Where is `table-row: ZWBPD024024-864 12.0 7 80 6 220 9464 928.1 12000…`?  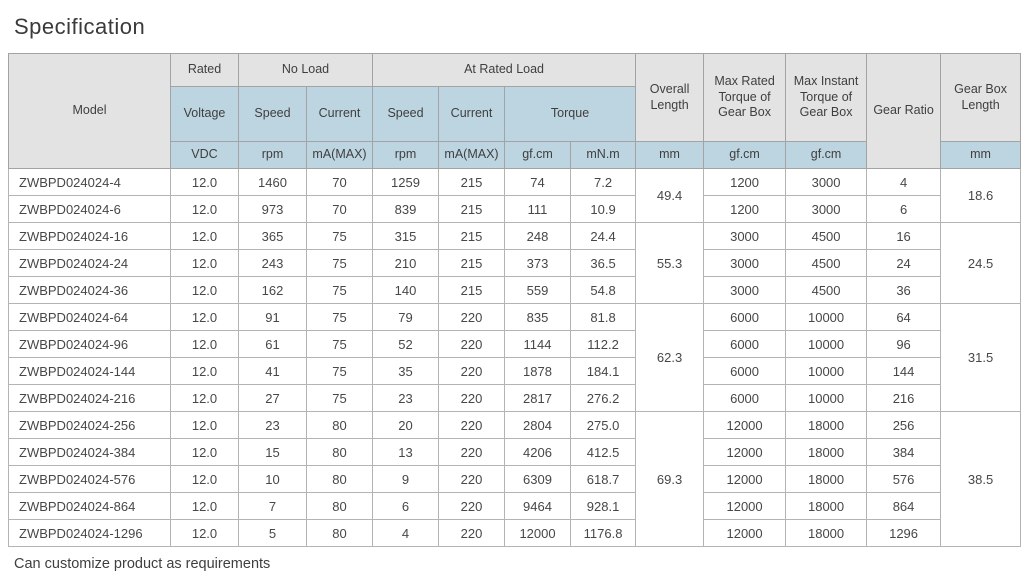
table-row: ZWBPD024024-864 12.0 7 80 6 220 9464 928.1 12000… is located at coordinates (514, 506).